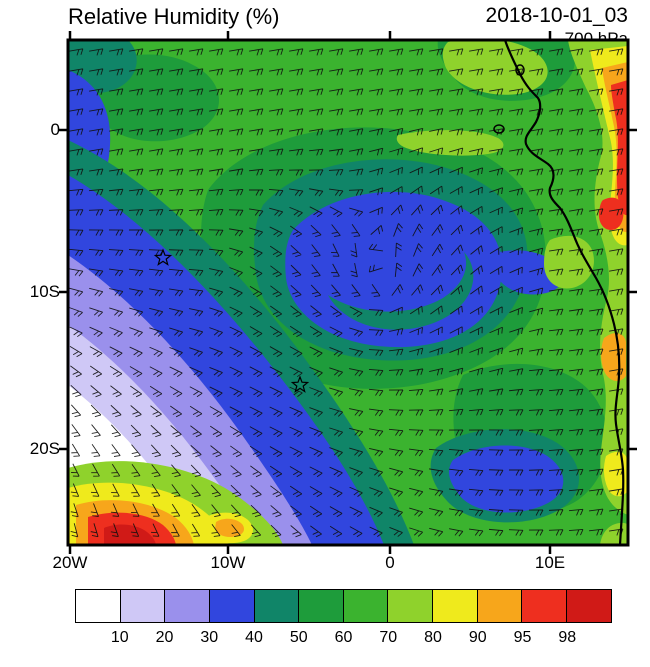  I want to click on colorbar-tick-label: 90, so click(477, 637).